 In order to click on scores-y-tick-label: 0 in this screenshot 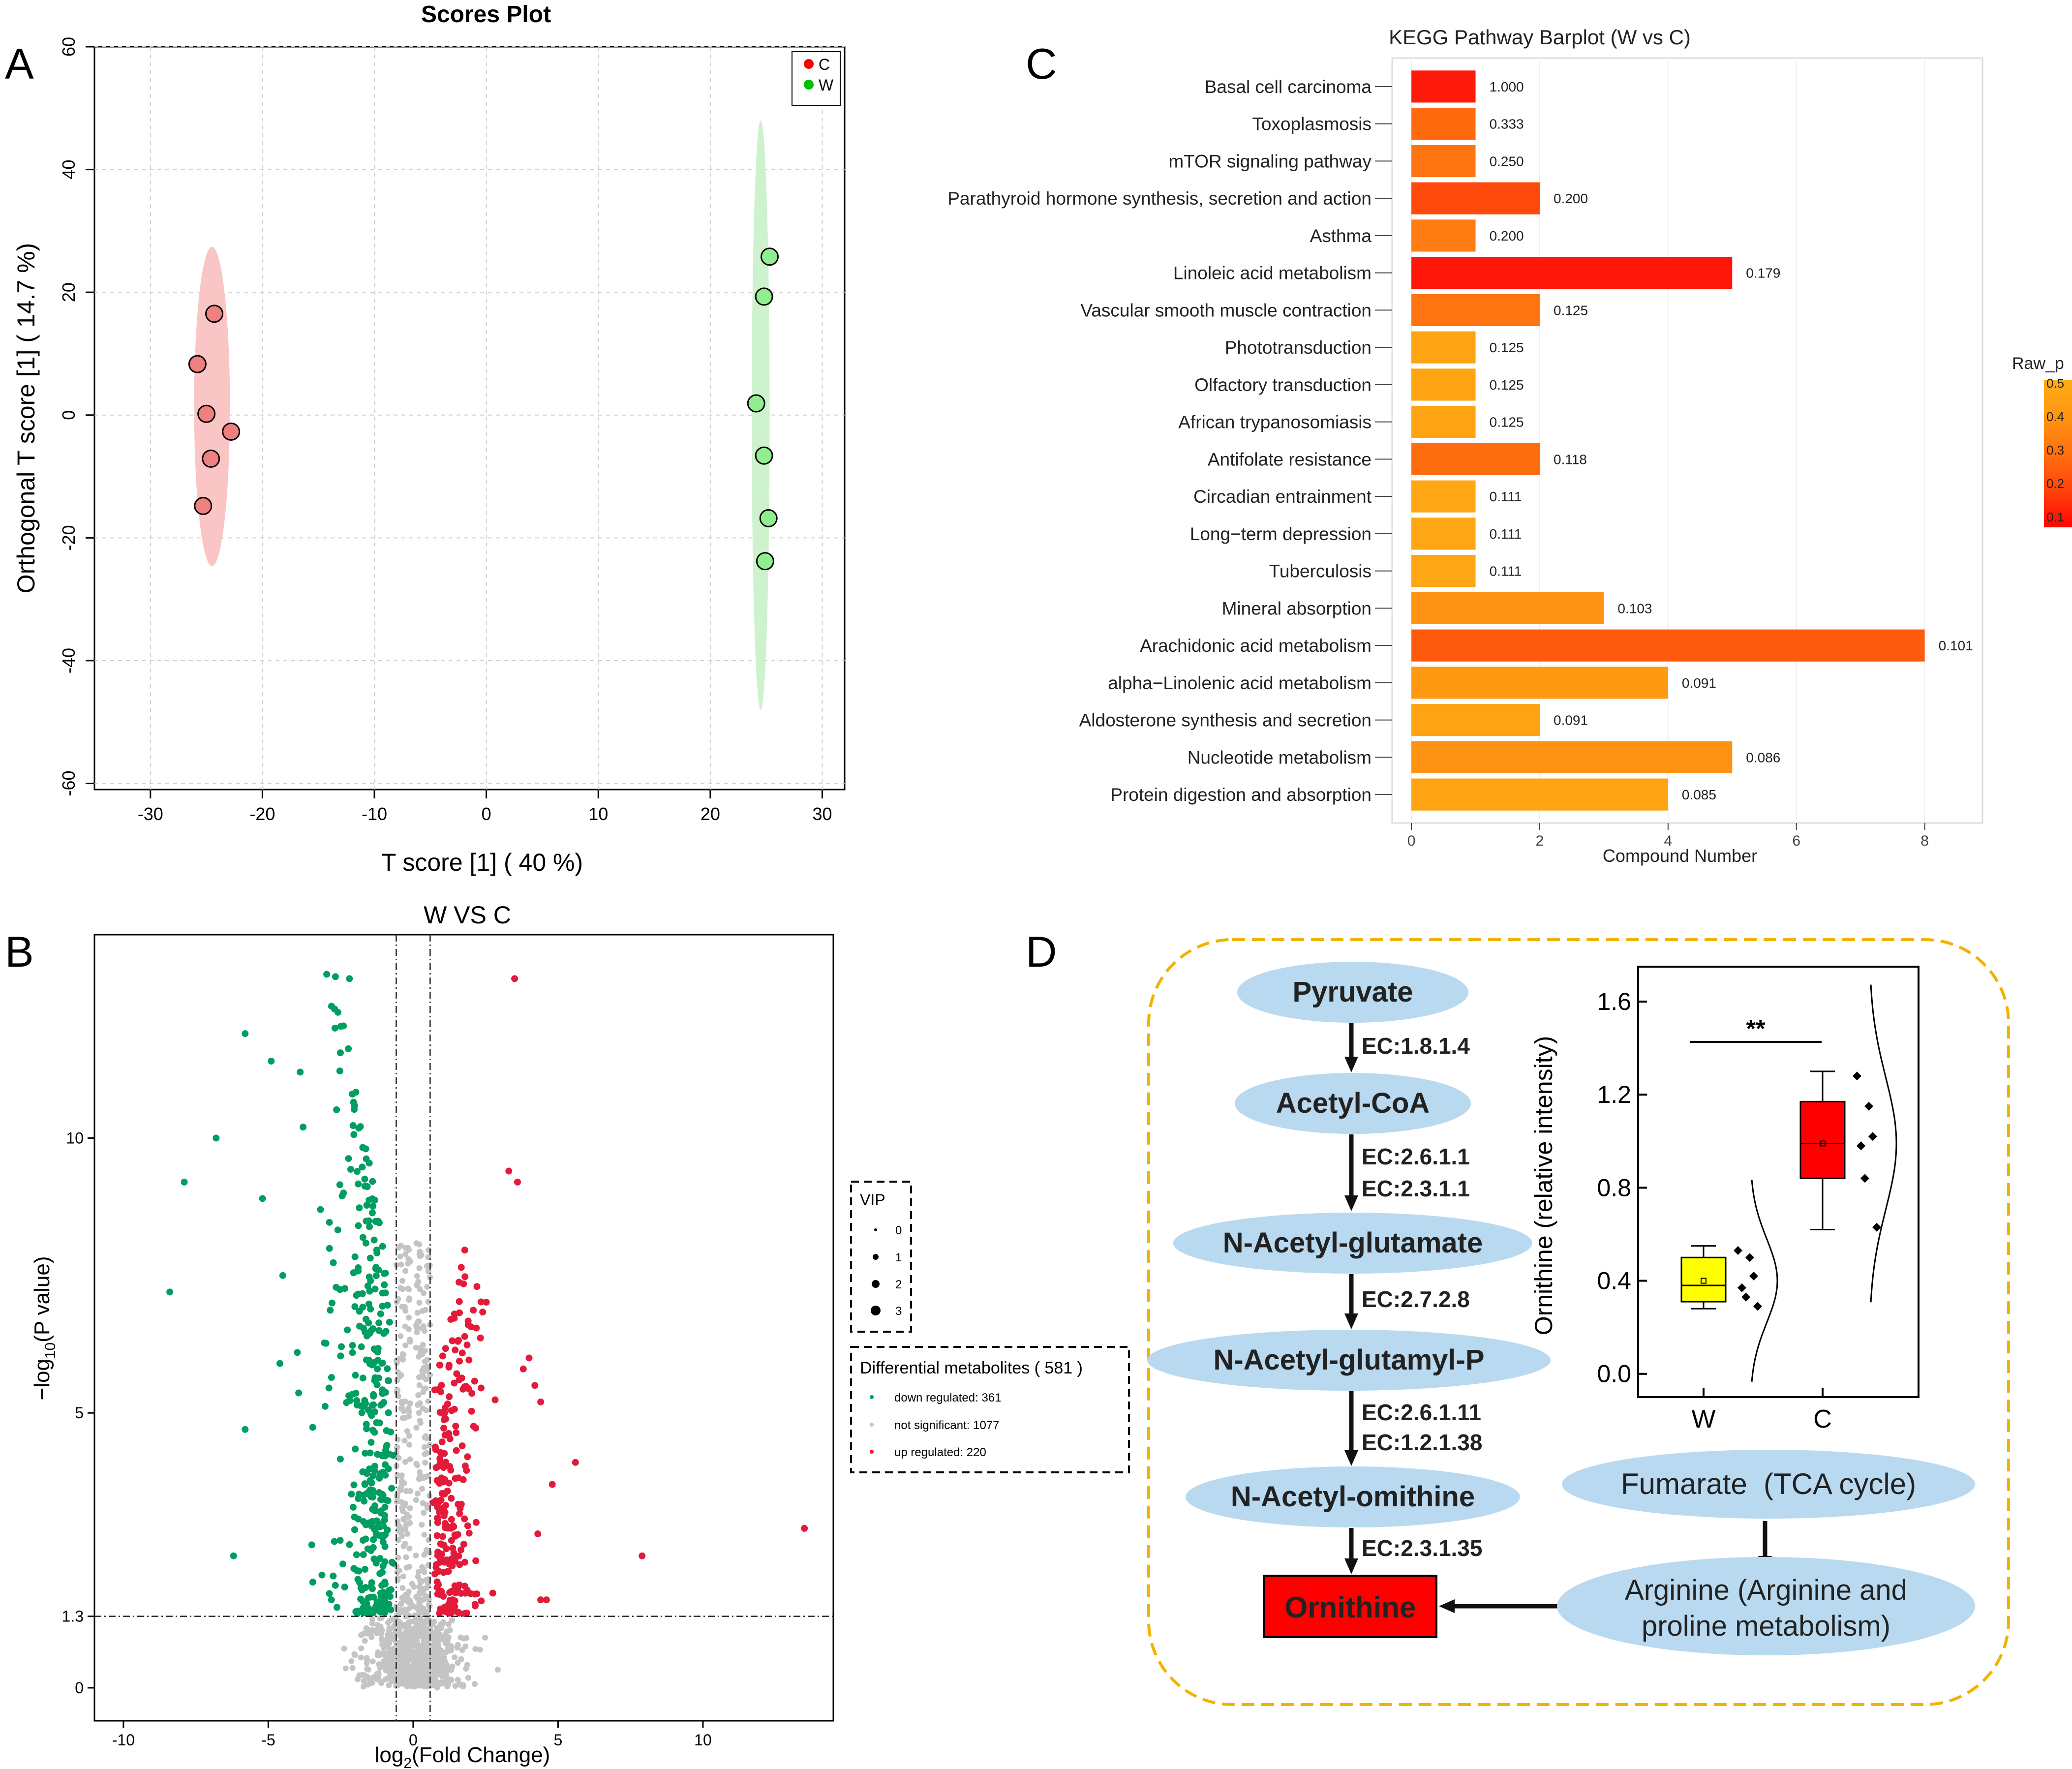, I will do `click(69, 415)`.